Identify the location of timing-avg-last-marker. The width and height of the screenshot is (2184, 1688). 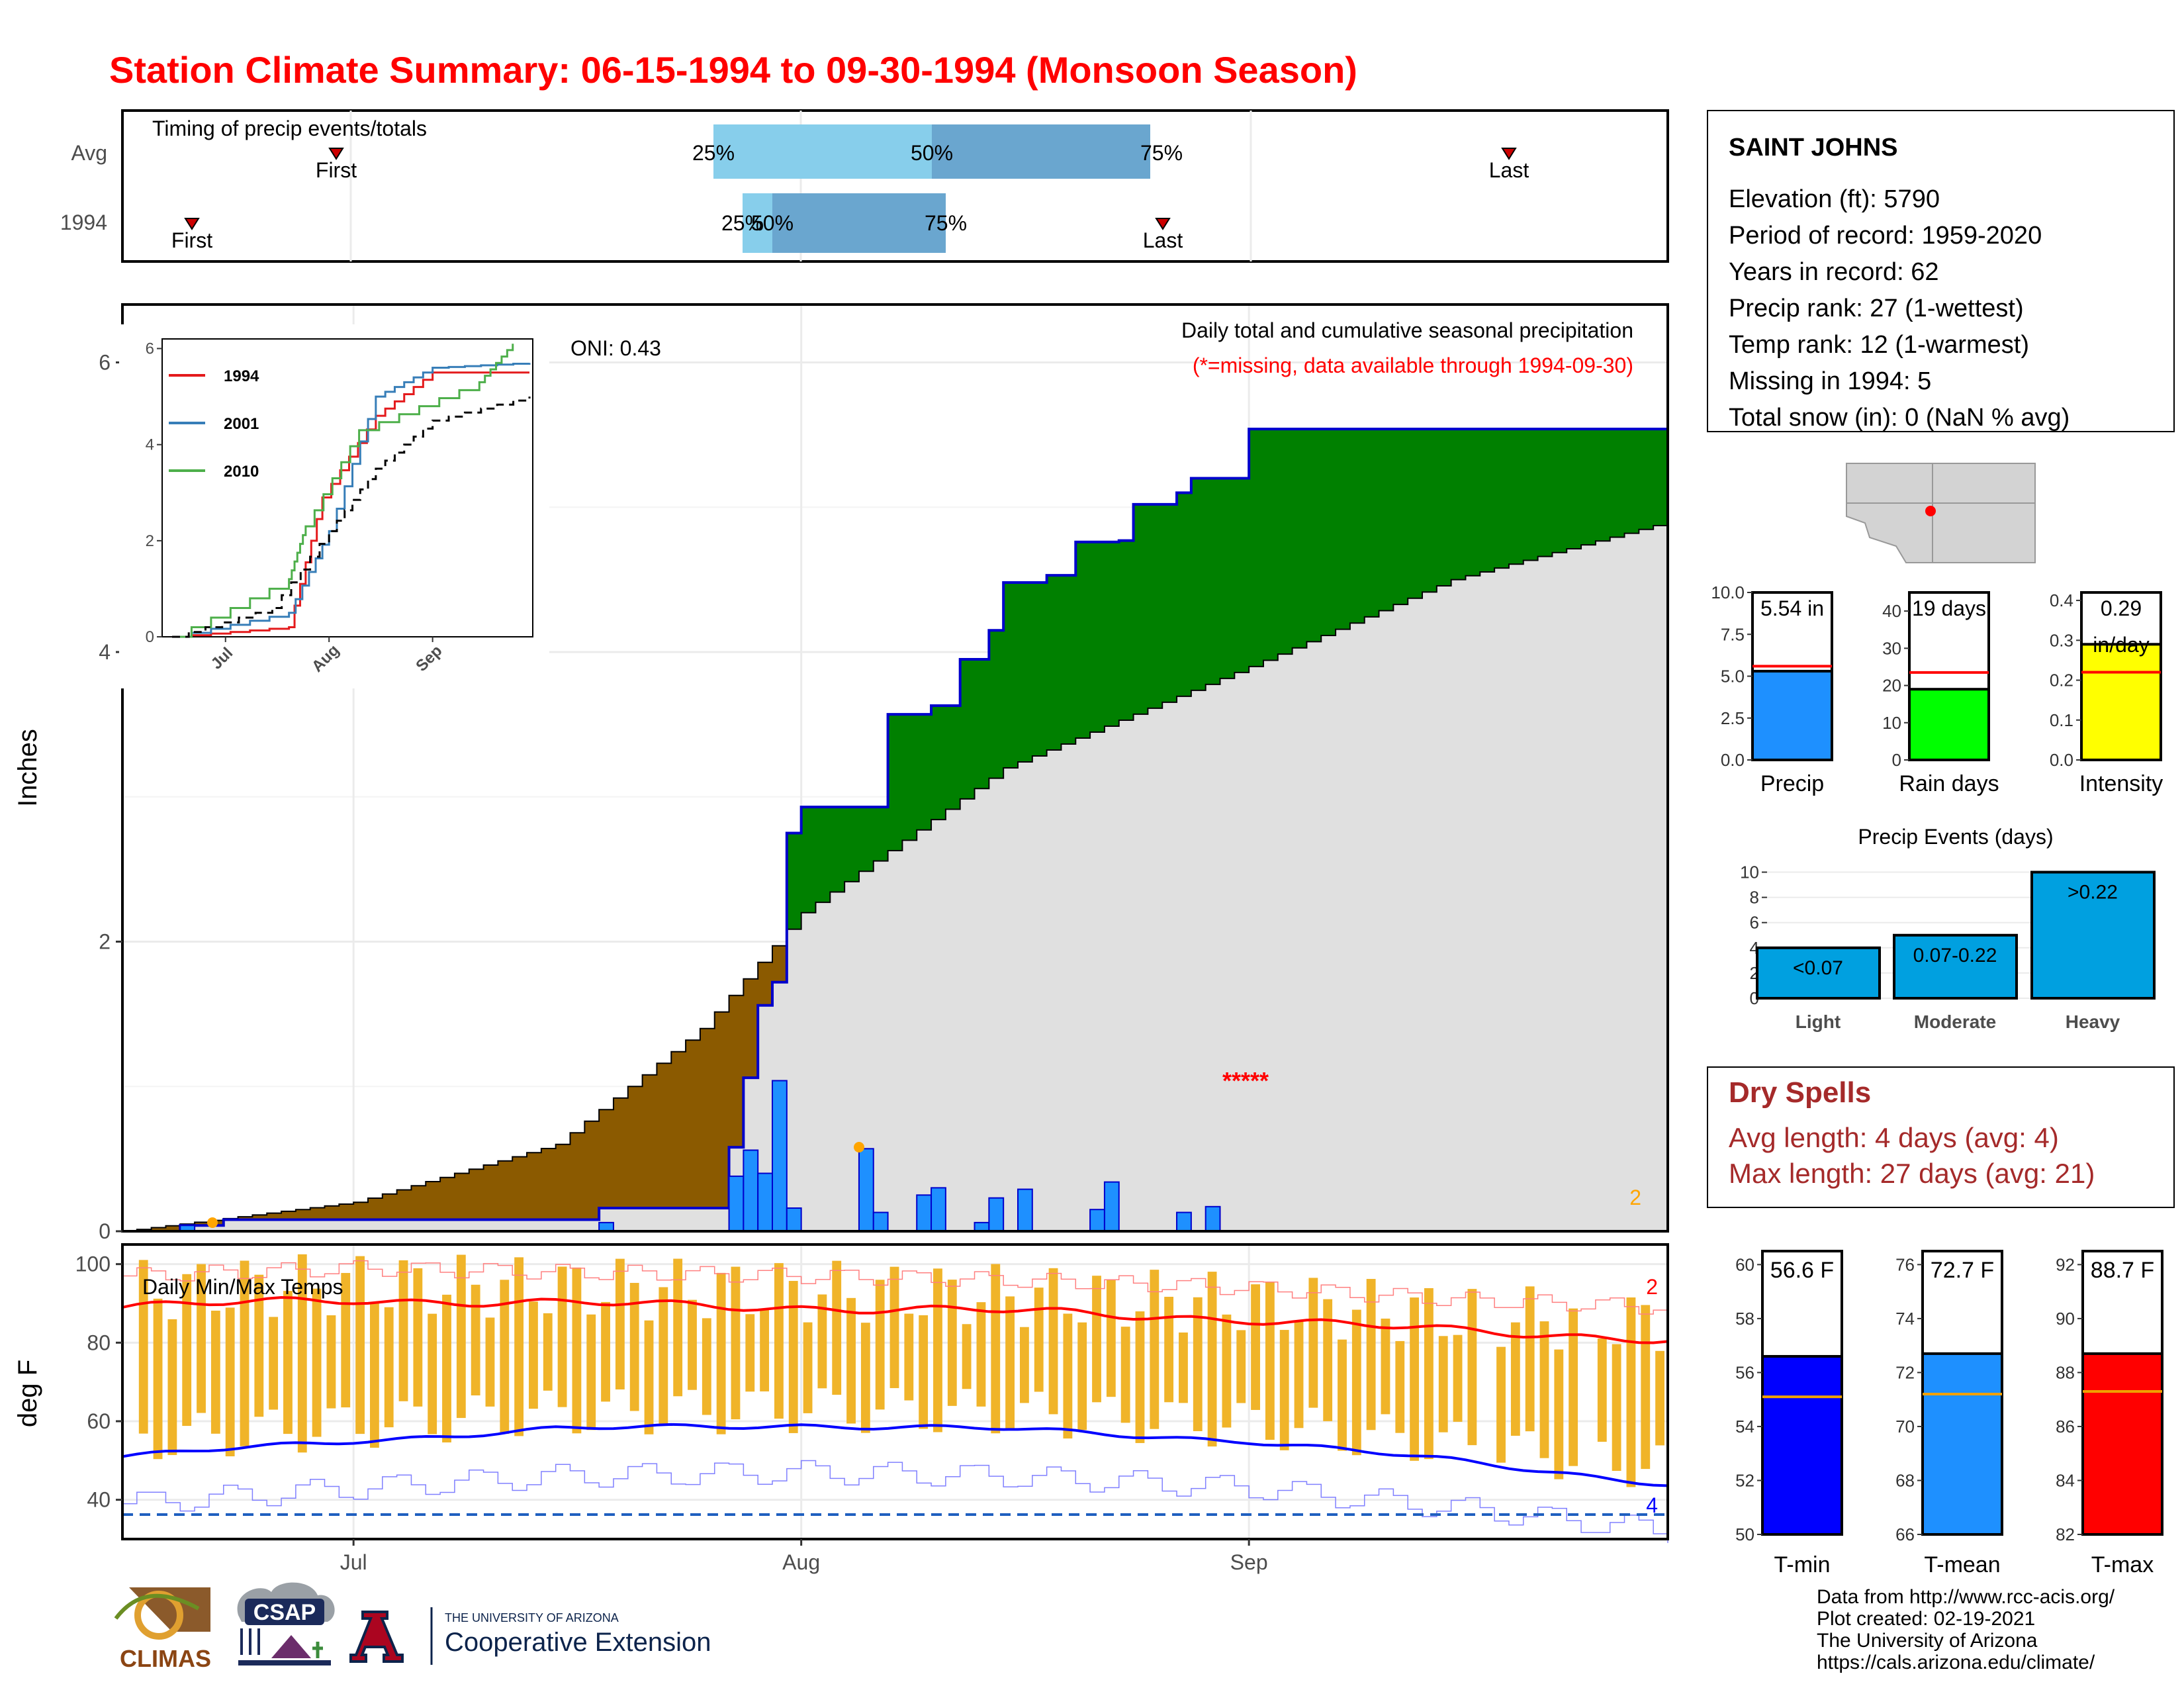
(1509, 154).